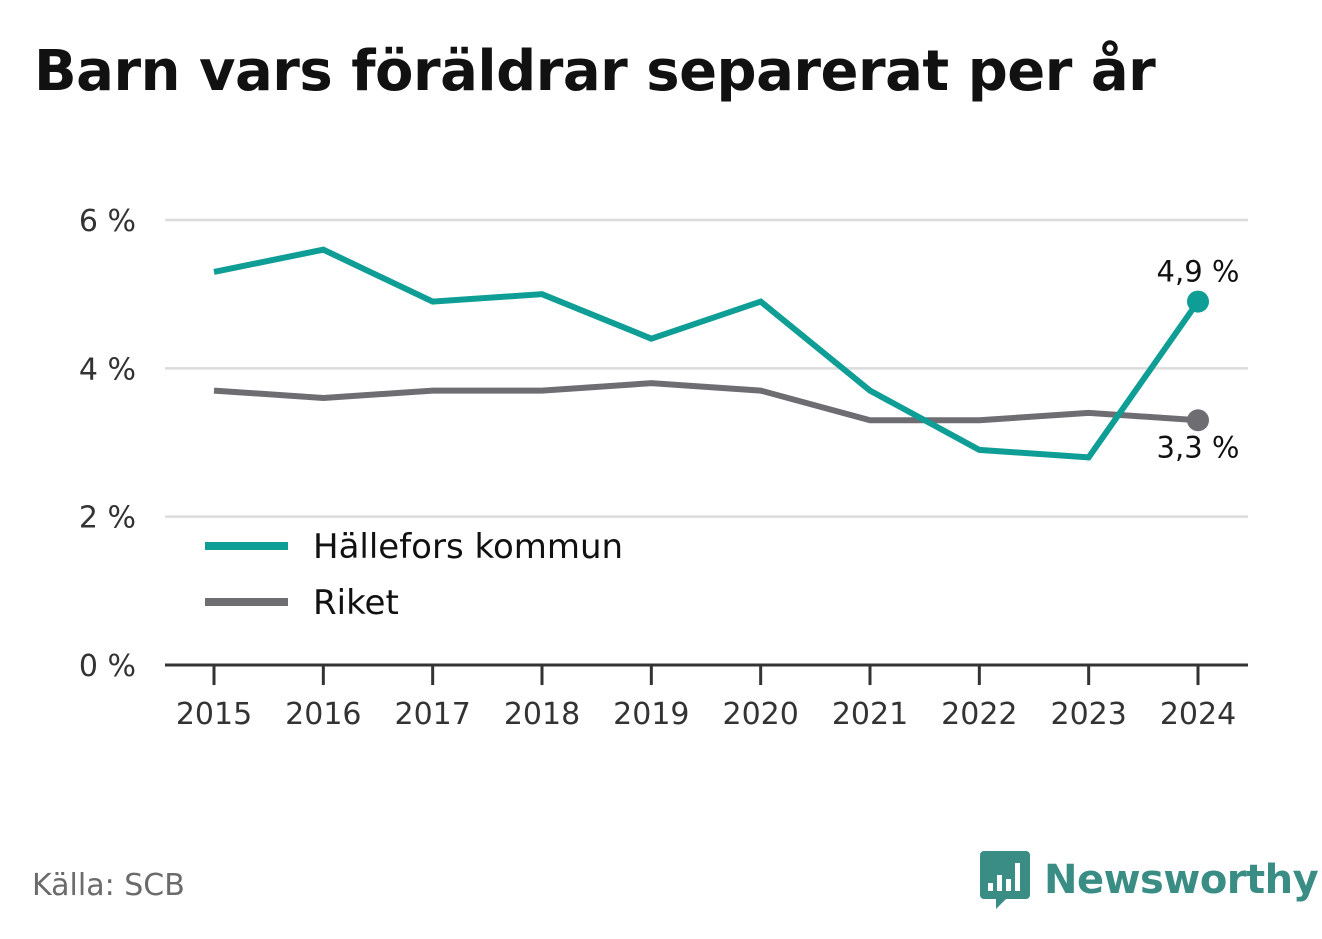  I want to click on legend: Hällefors kommun Riket, so click(423, 574).